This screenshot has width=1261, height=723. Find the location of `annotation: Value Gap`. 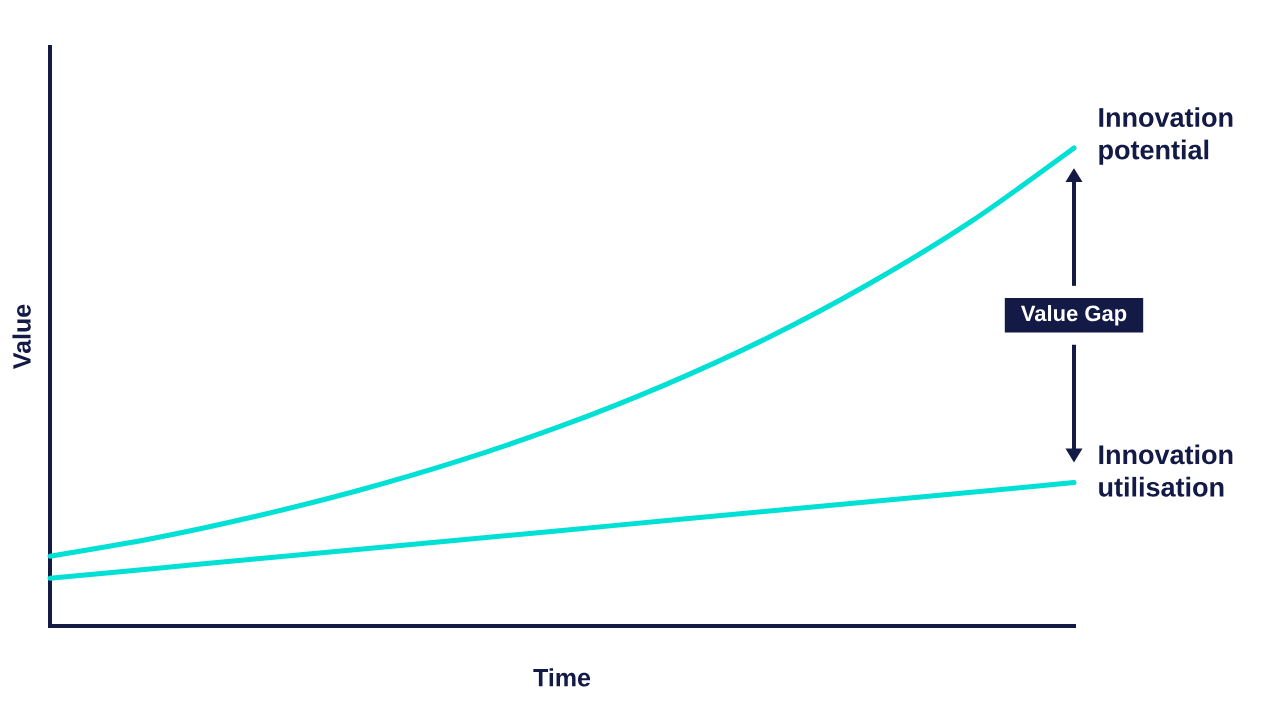

annotation: Value Gap is located at coordinates (1073, 315).